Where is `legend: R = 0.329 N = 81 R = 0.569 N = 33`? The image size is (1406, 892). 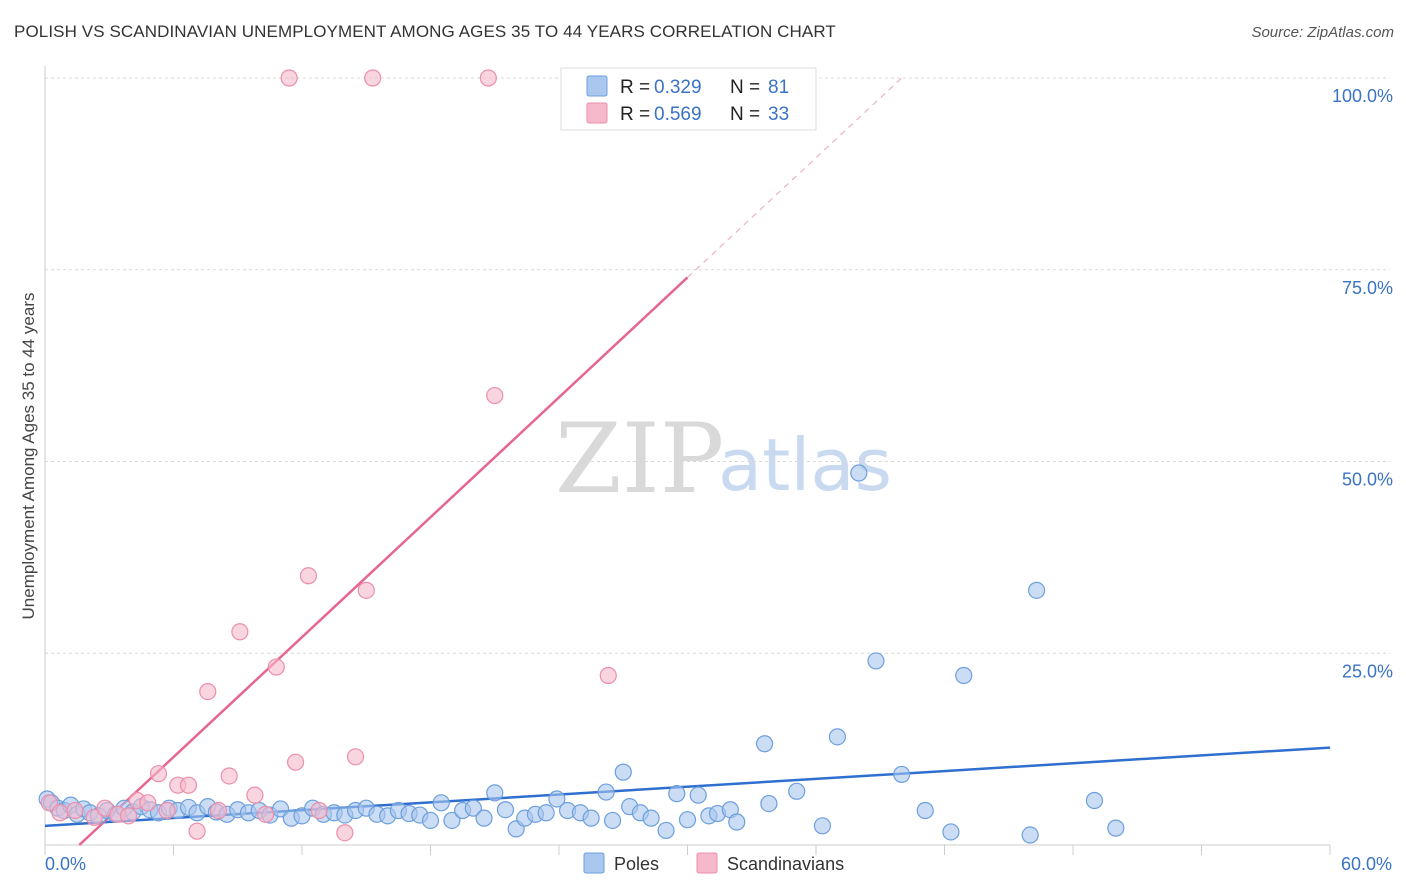 legend: R = 0.329 N = 81 R = 0.569 N = 33 is located at coordinates (688, 99).